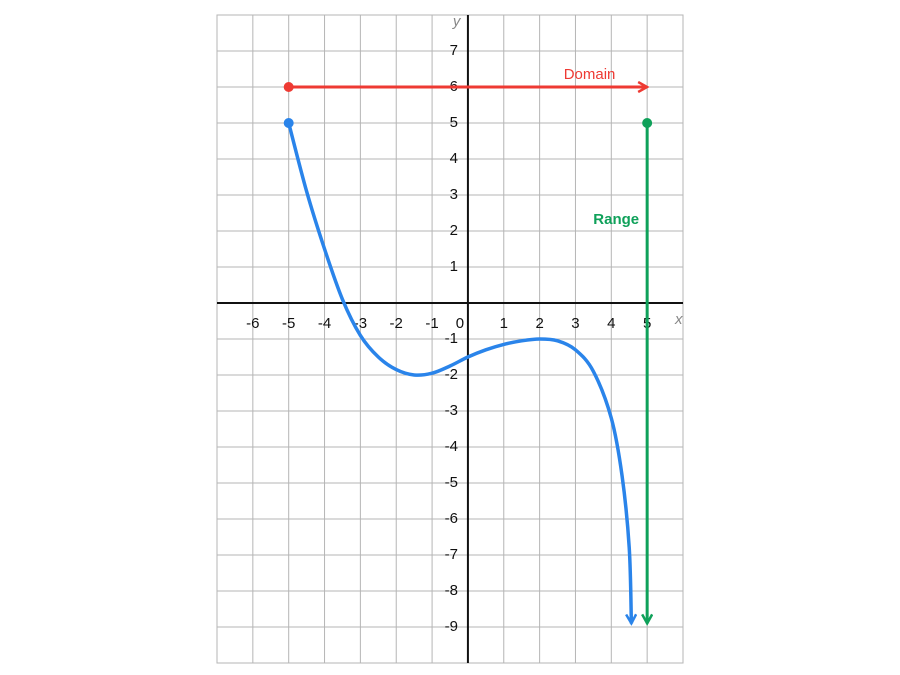  What do you see at coordinates (451, 374) in the screenshot?
I see `y-tick-label: -2` at bounding box center [451, 374].